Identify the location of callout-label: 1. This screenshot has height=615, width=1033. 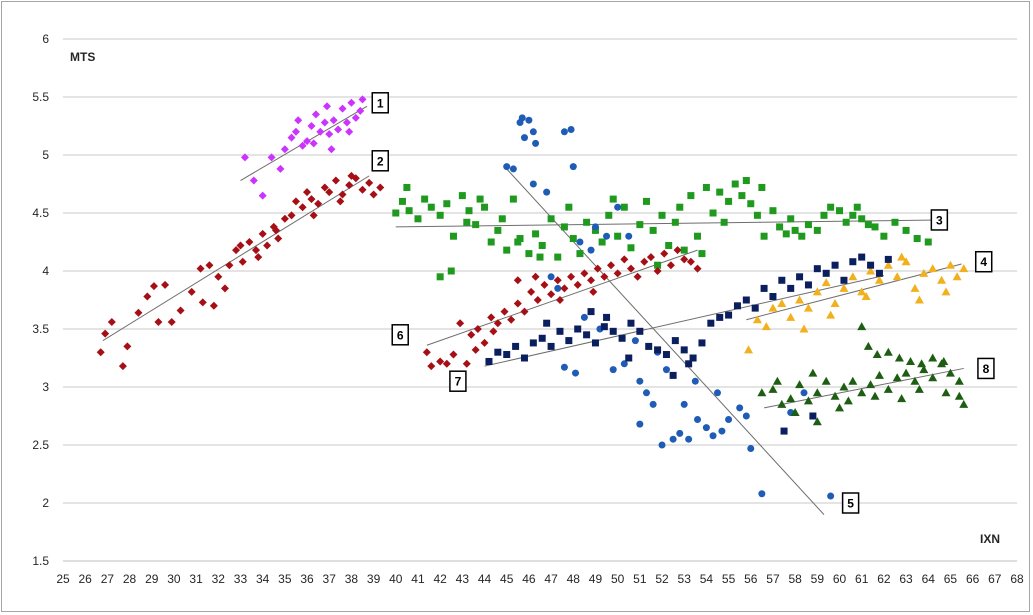
(380, 103).